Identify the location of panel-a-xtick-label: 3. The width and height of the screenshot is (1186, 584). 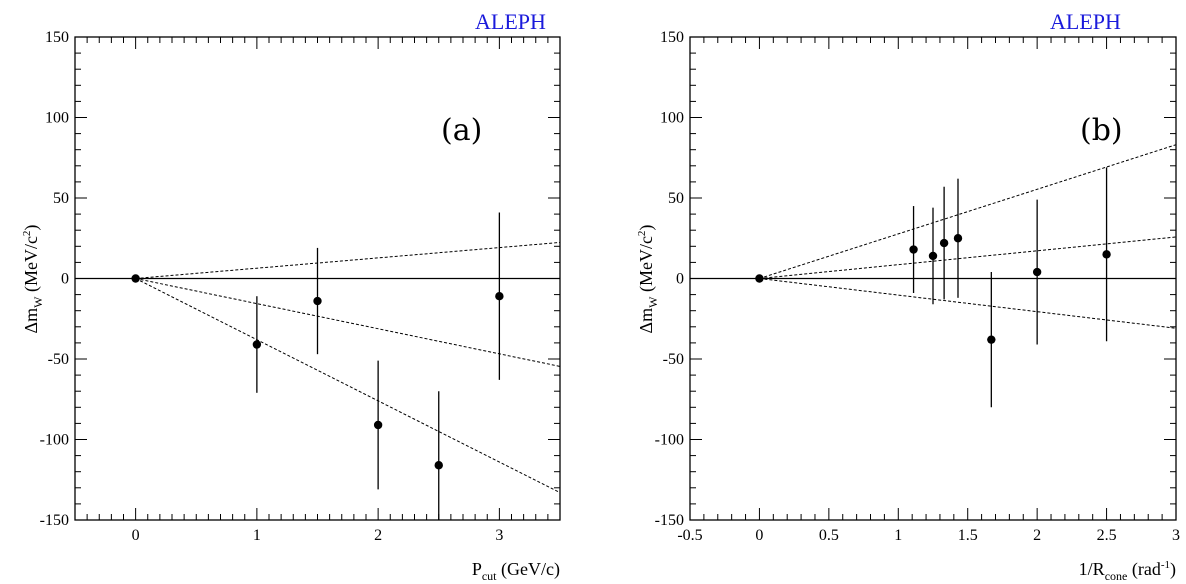
(499, 535).